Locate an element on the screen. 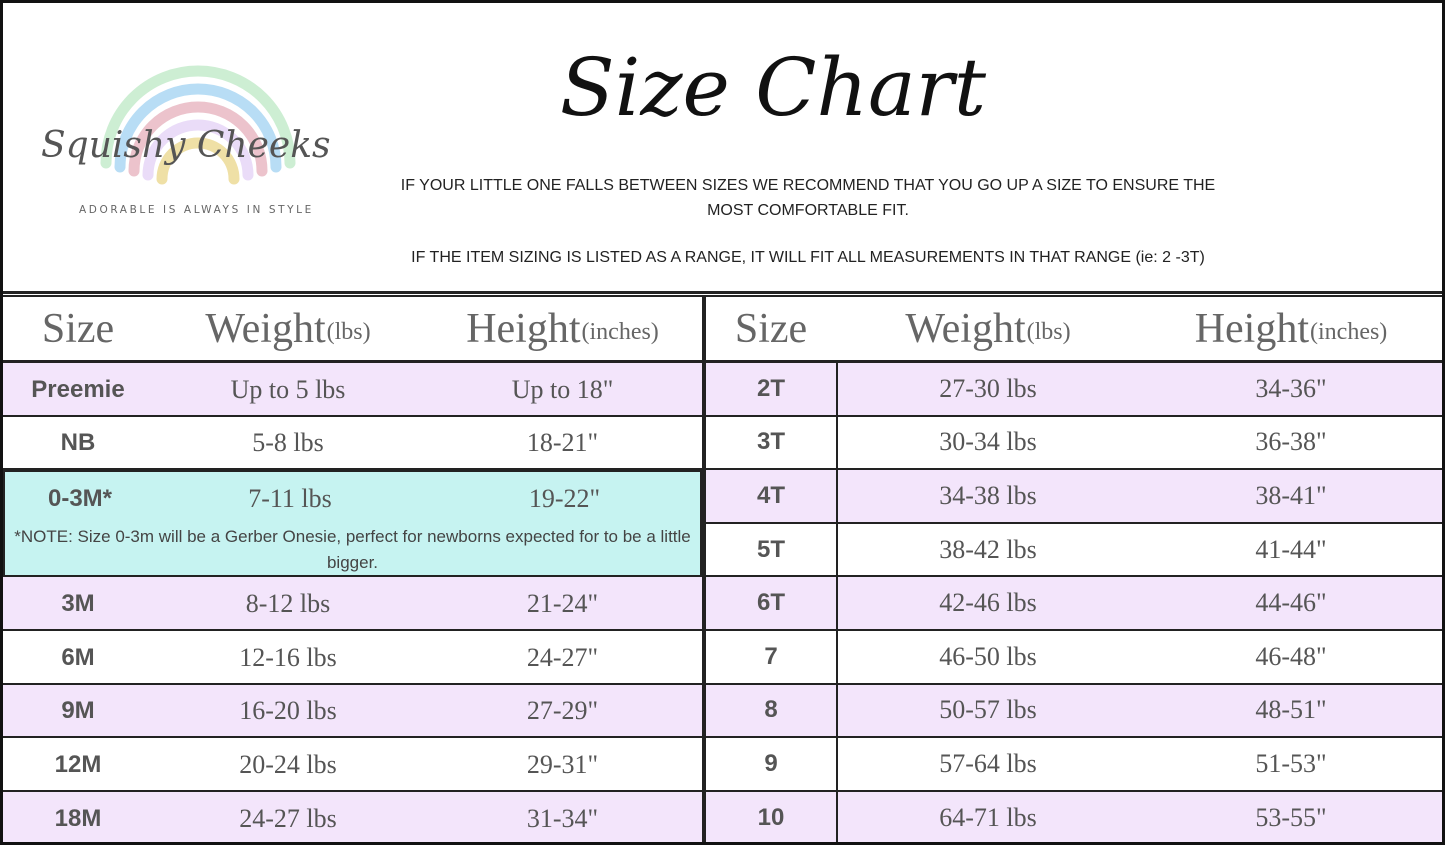  weight-cell: 46-50 lbs is located at coordinates (988, 656).